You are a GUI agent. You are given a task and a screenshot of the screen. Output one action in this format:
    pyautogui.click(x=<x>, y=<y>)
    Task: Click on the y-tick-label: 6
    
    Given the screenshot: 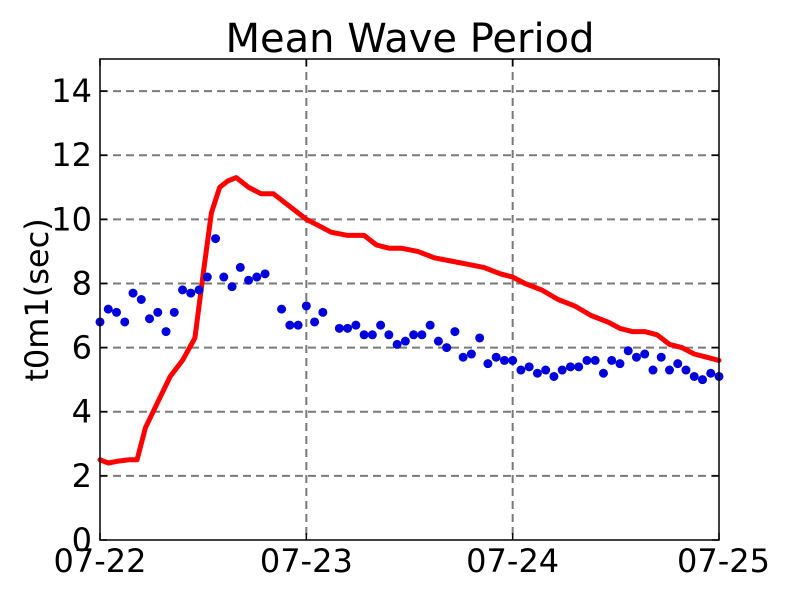 What is the action you would take?
    pyautogui.click(x=82, y=348)
    